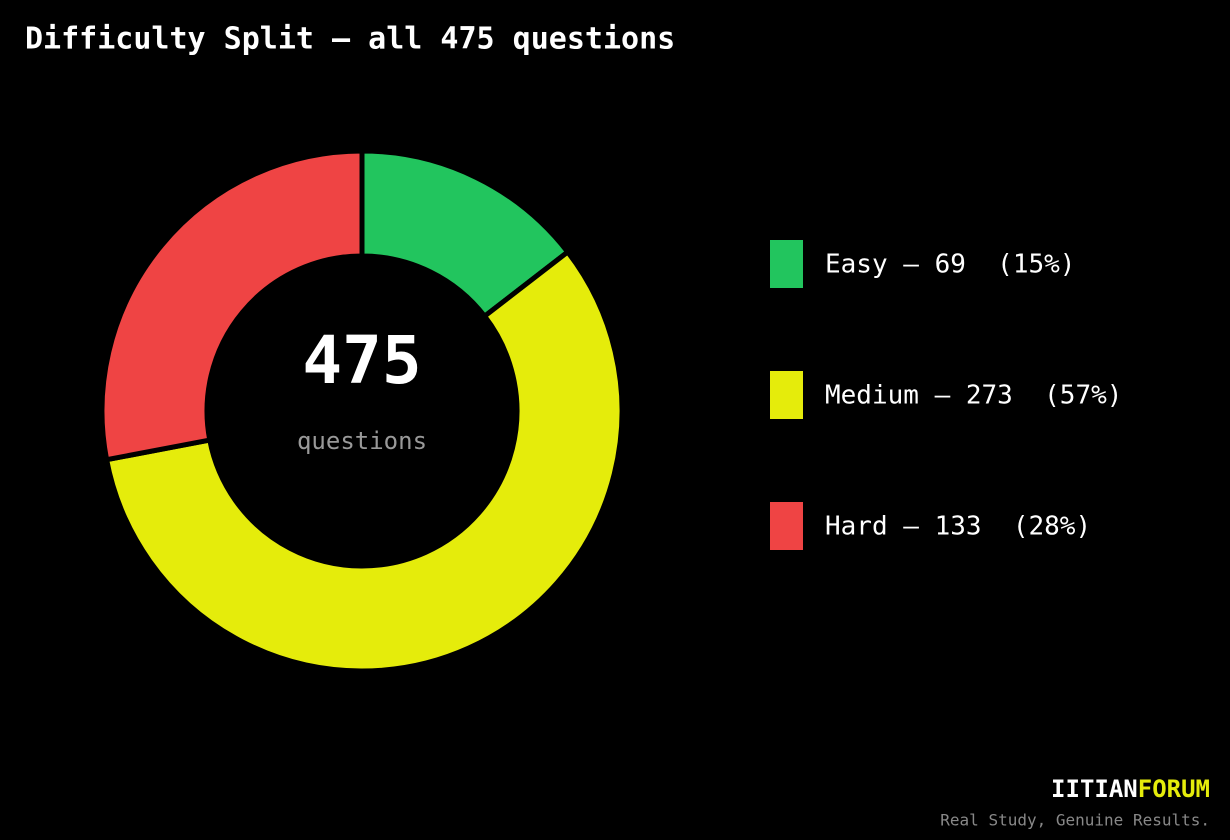  Describe the element at coordinates (350, 39) in the screenshot. I see `chart-title: Difficulty Split — all 475 questions` at that location.